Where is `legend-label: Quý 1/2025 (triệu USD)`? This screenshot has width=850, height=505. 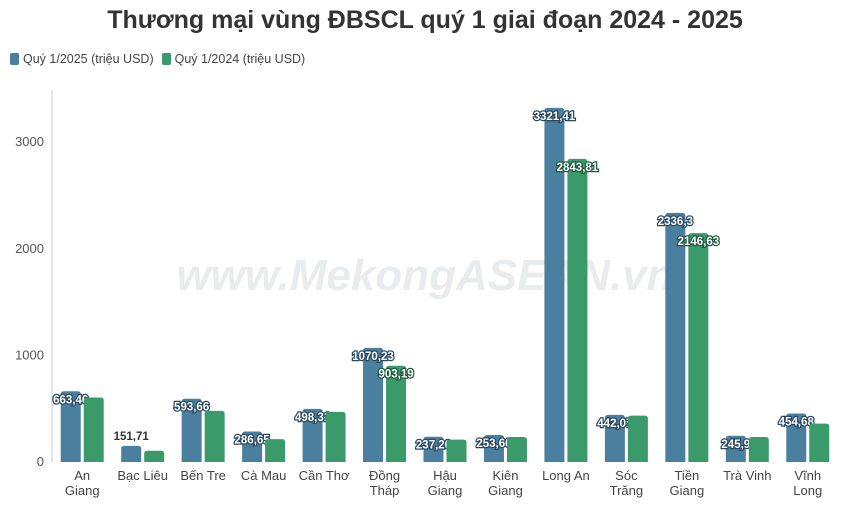
legend-label: Quý 1/2025 (triệu USD) is located at coordinates (88, 59).